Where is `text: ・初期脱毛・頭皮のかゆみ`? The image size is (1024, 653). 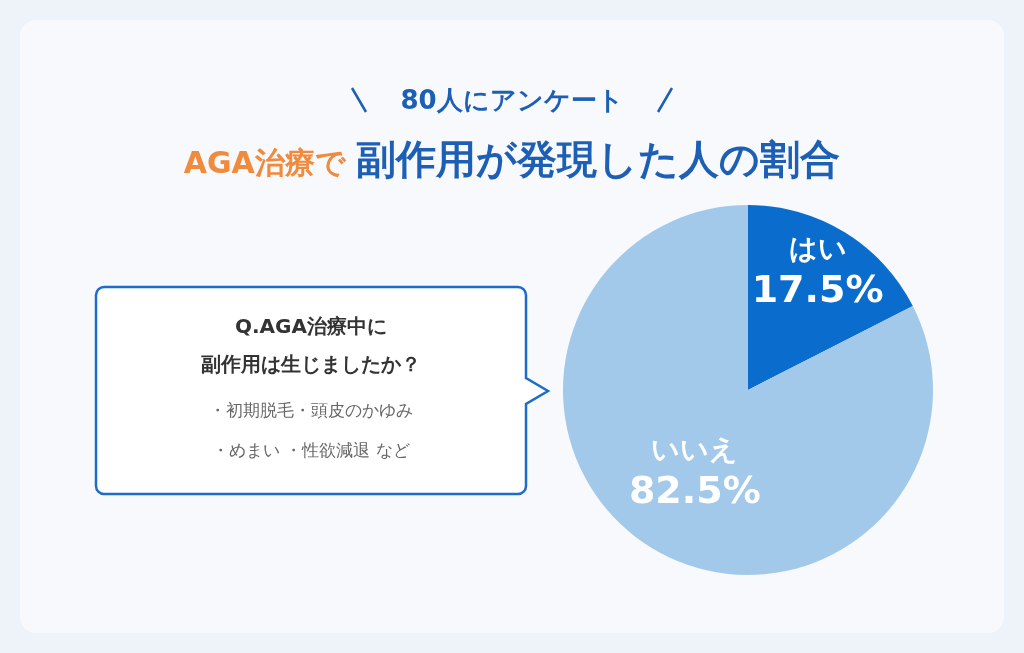 text: ・初期脱毛・頭皮のかゆみ is located at coordinates (311, 410).